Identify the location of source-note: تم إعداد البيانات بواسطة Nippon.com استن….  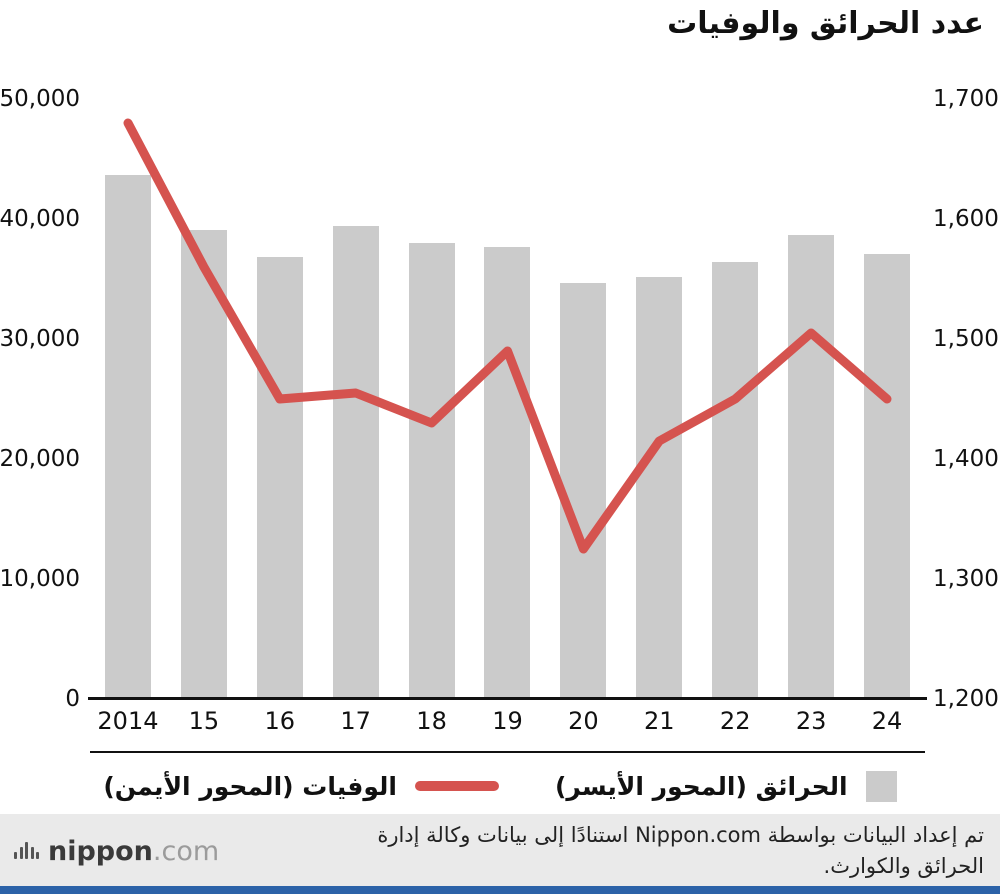
(680, 851).